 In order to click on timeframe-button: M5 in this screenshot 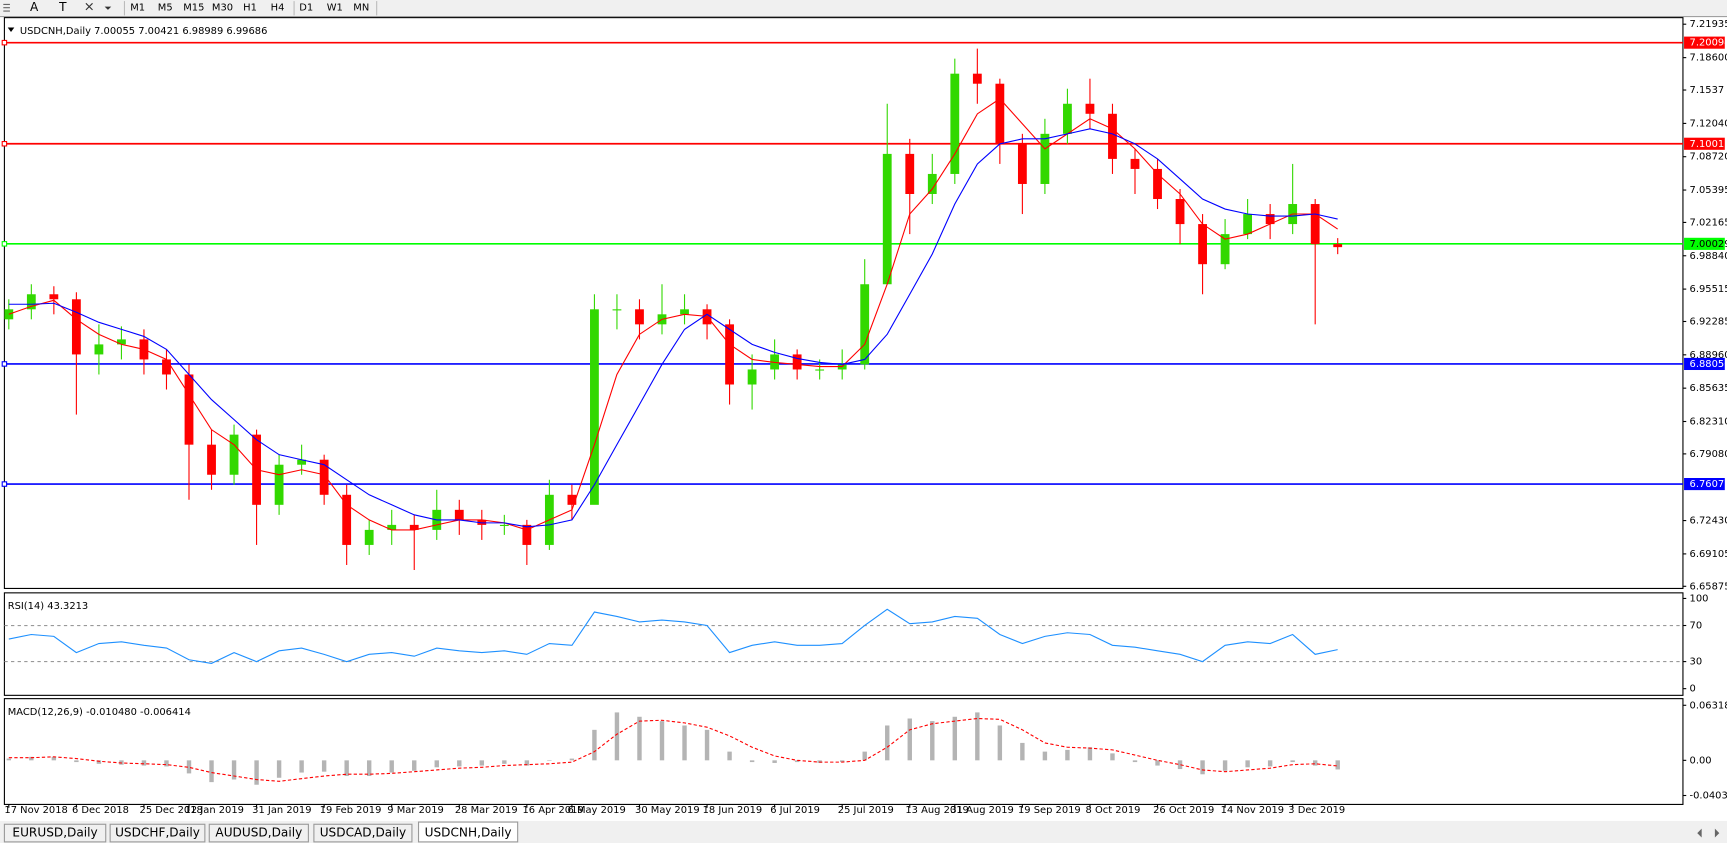, I will do `click(165, 8)`.